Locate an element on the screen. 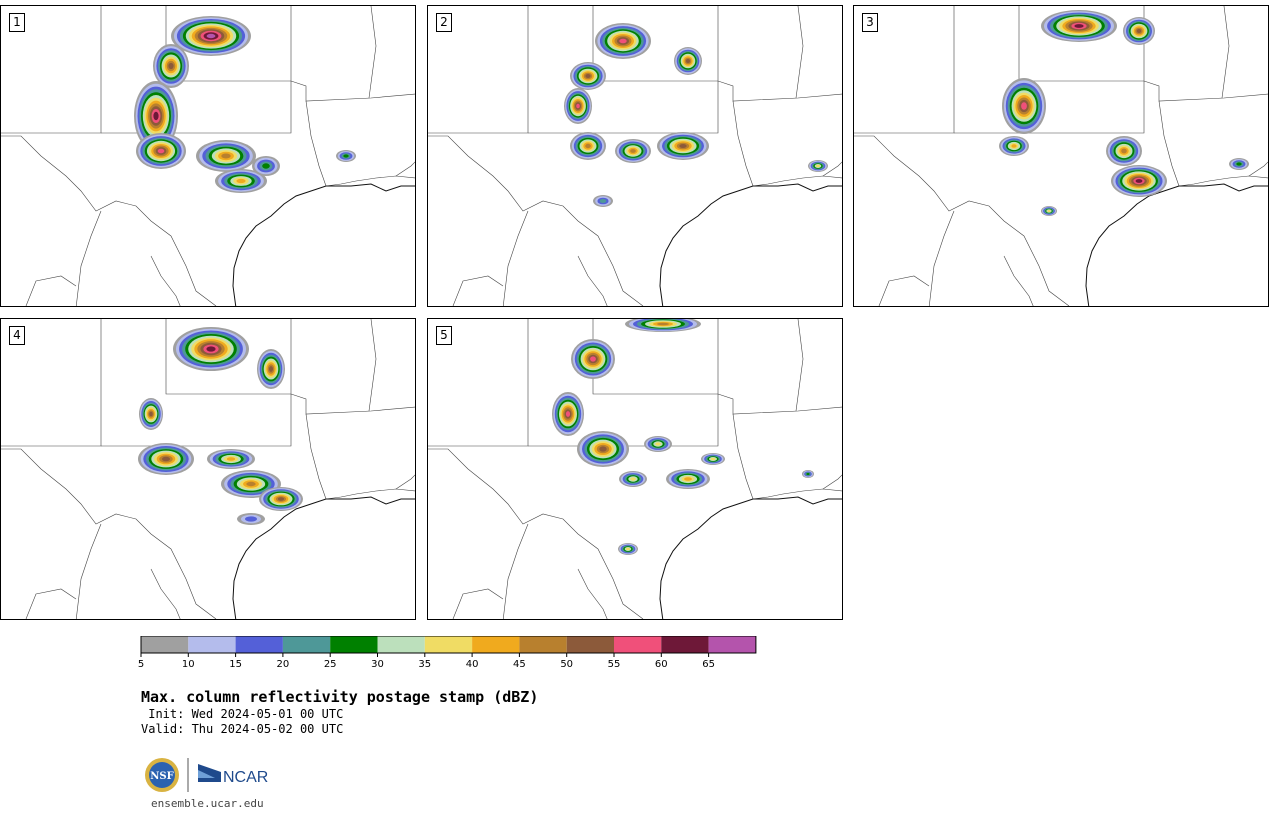 The width and height of the screenshot is (1280, 815). colorbar-tick-label: 30 is located at coordinates (377, 664).